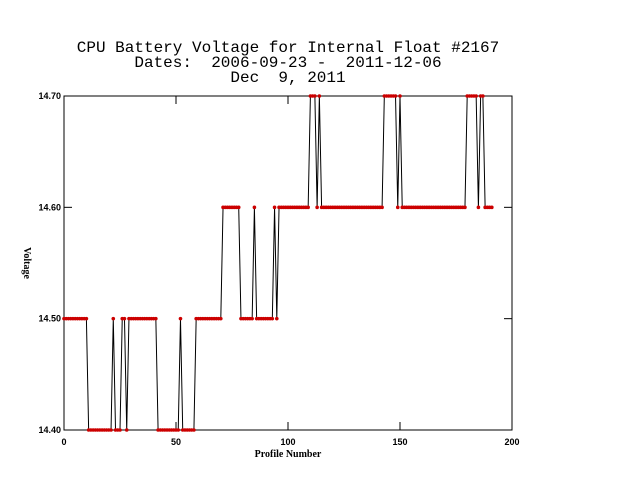  I want to click on x-tick-label: 50, so click(176, 442).